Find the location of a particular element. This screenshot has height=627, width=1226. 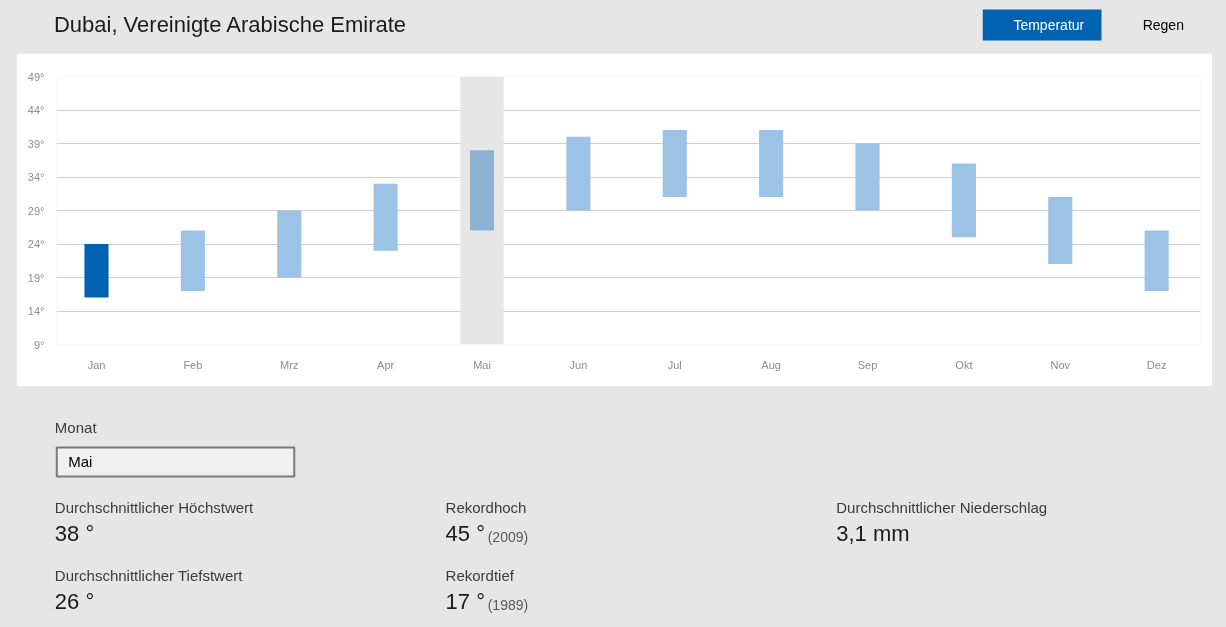

text: Regen is located at coordinates (1163, 24).